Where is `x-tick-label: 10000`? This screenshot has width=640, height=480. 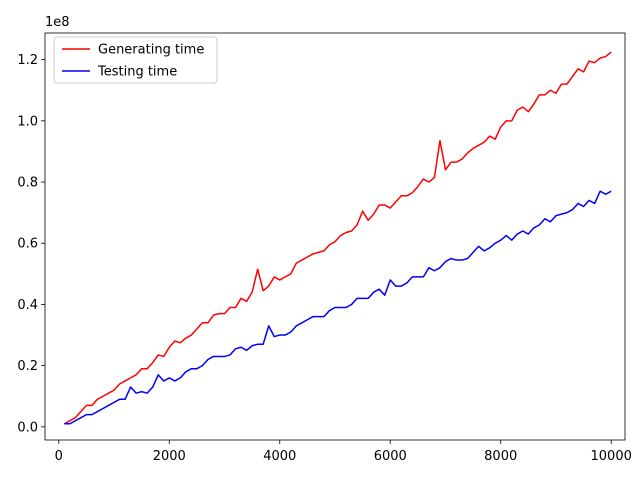 x-tick-label: 10000 is located at coordinates (611, 456).